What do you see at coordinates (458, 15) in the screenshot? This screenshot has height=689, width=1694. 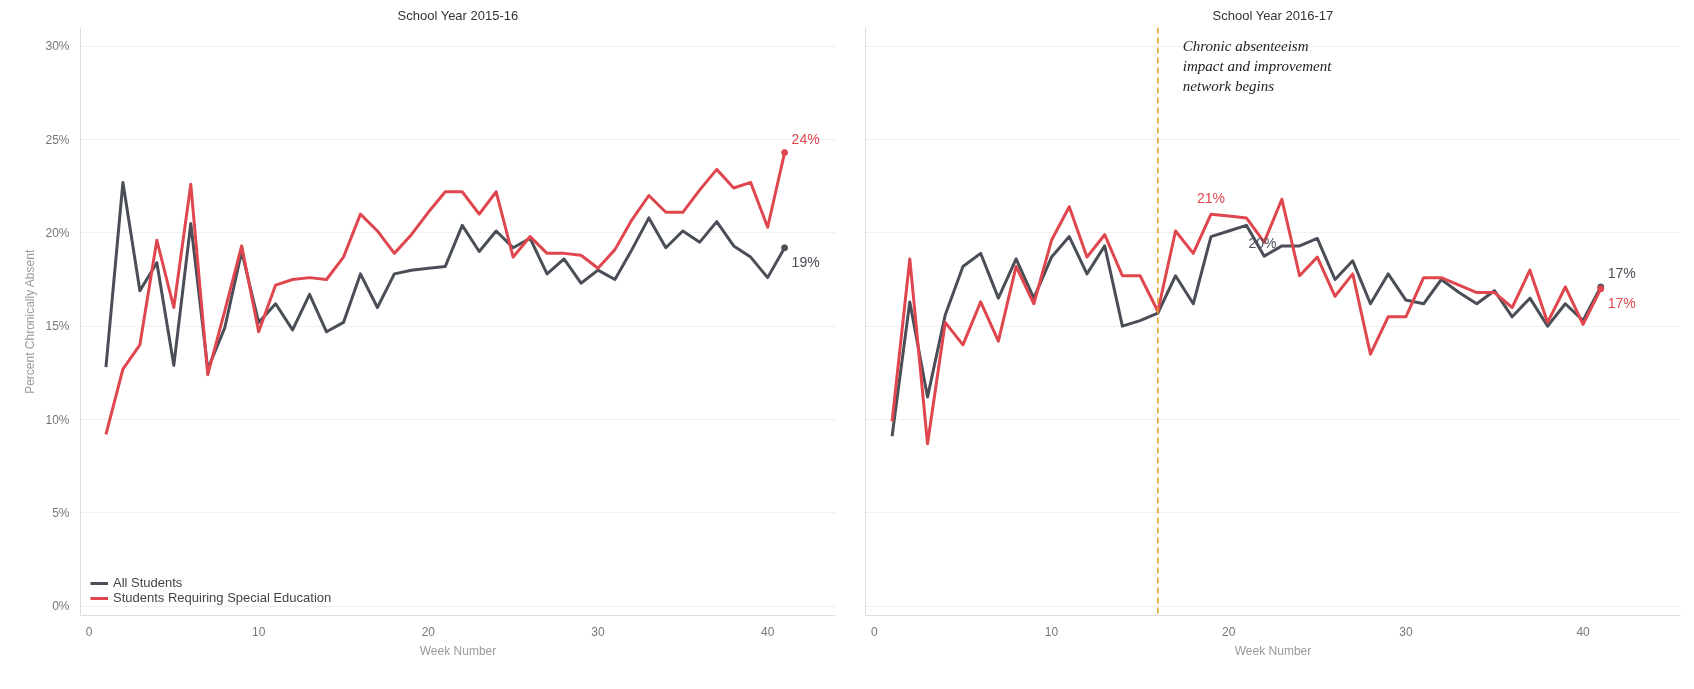 I see `chart-title: School Year 2015-16` at bounding box center [458, 15].